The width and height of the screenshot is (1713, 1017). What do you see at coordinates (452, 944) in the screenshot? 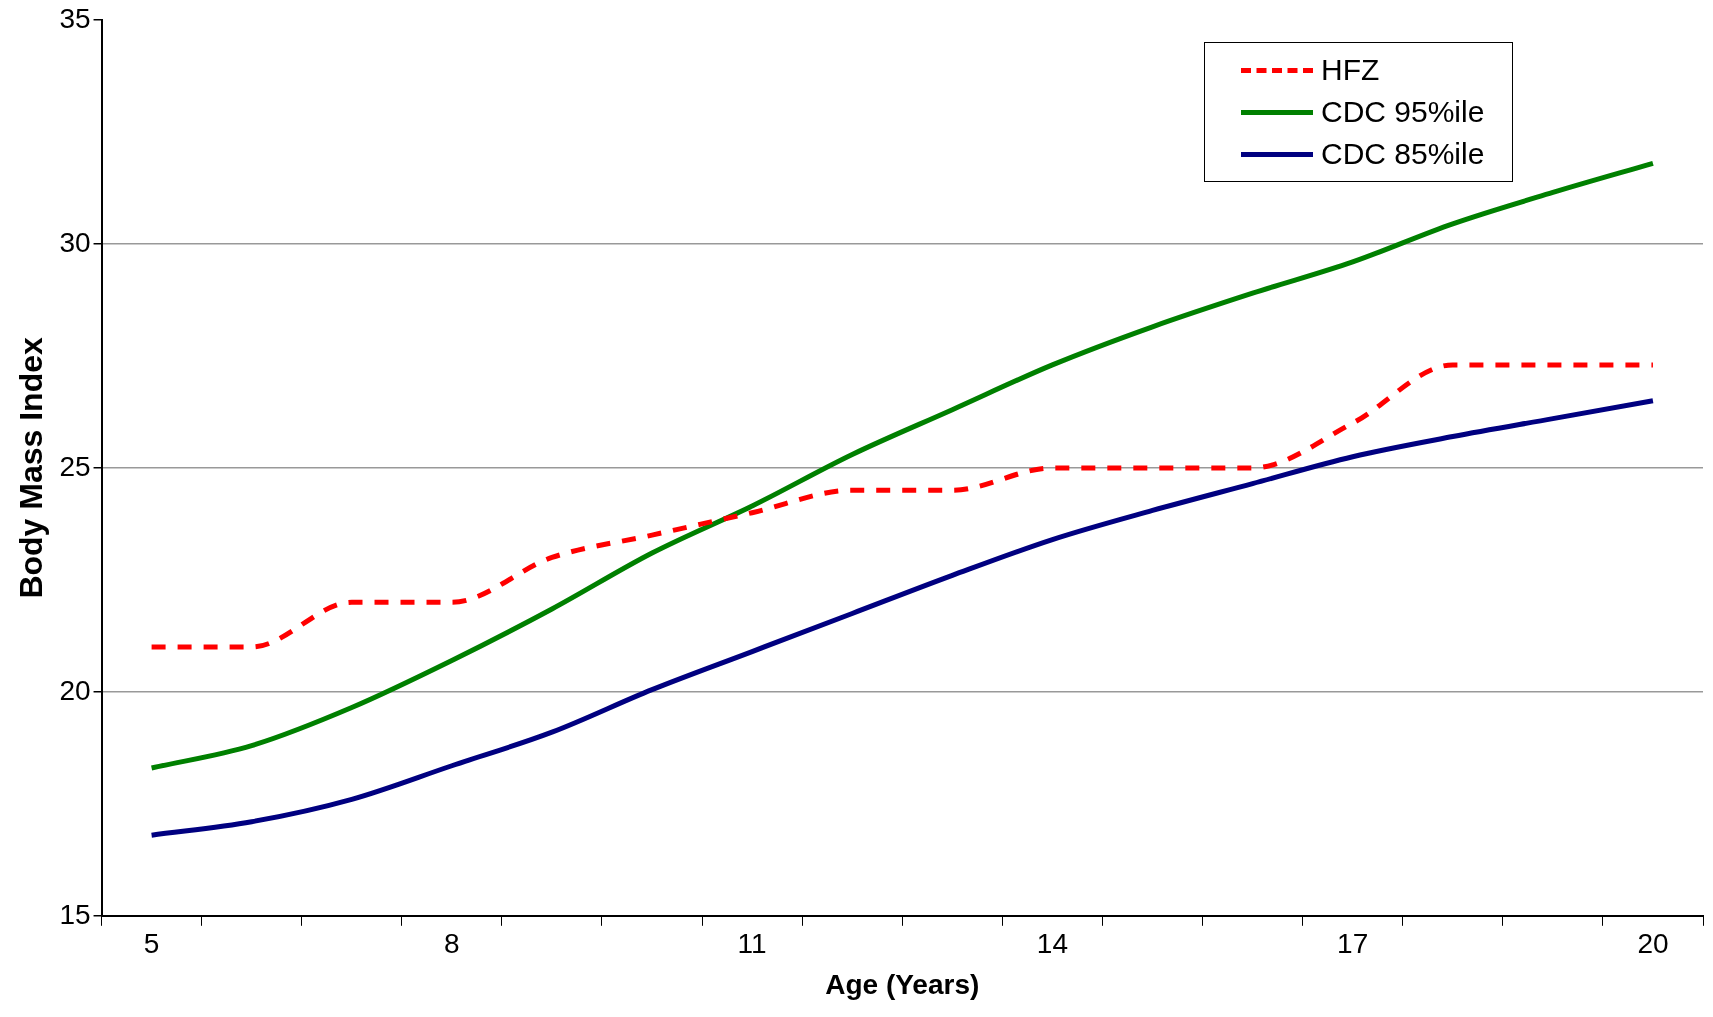
I see `x-tick-label: 8` at bounding box center [452, 944].